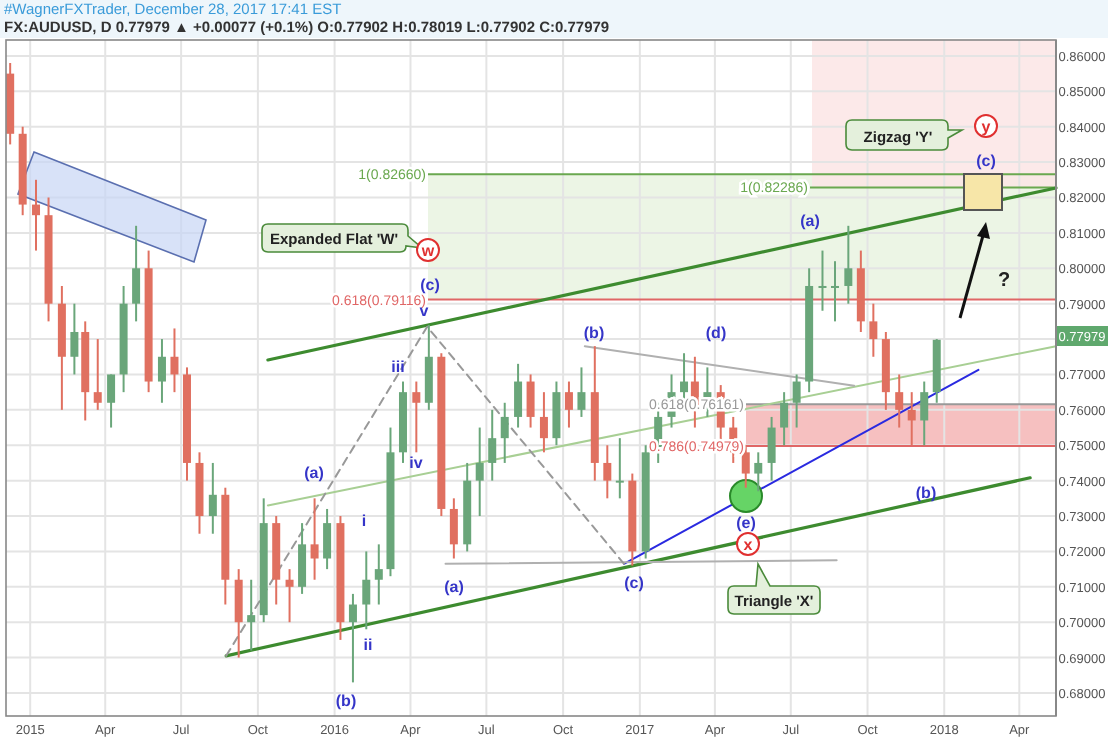 The width and height of the screenshot is (1108, 744). I want to click on annotation: y, so click(986, 127).